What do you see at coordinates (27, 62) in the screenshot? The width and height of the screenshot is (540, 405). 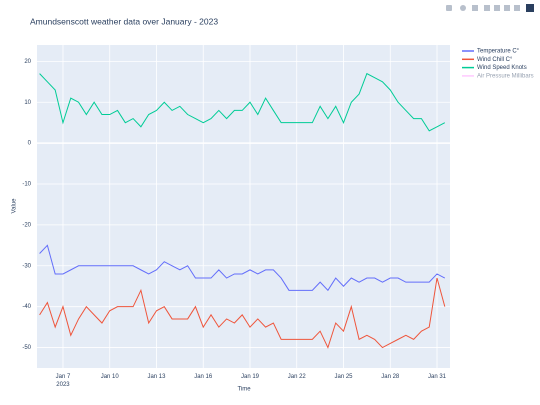 I see `y-tick-label: 20` at bounding box center [27, 62].